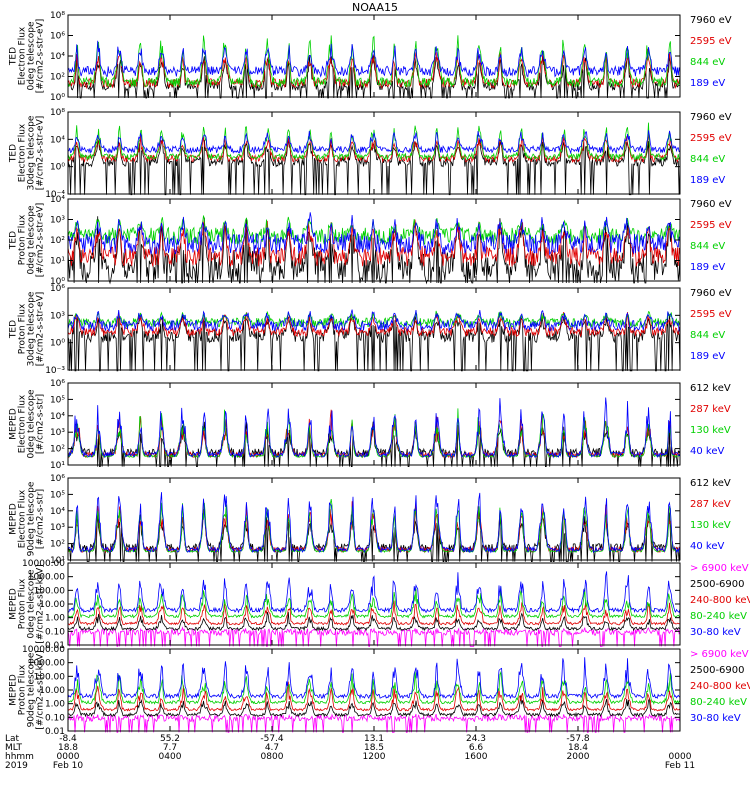  What do you see at coordinates (476, 757) in the screenshot?
I see `x-tick-label-hhmm: 1600` at bounding box center [476, 757].